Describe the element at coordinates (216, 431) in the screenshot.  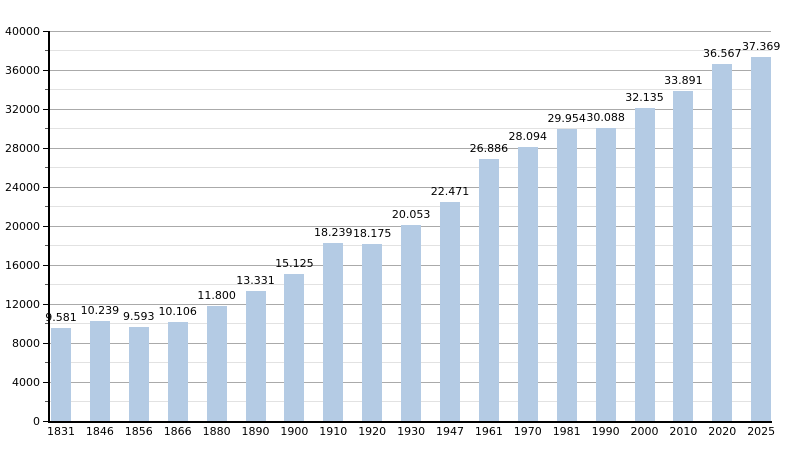
I see `x-axis-label: 1880` at that location.